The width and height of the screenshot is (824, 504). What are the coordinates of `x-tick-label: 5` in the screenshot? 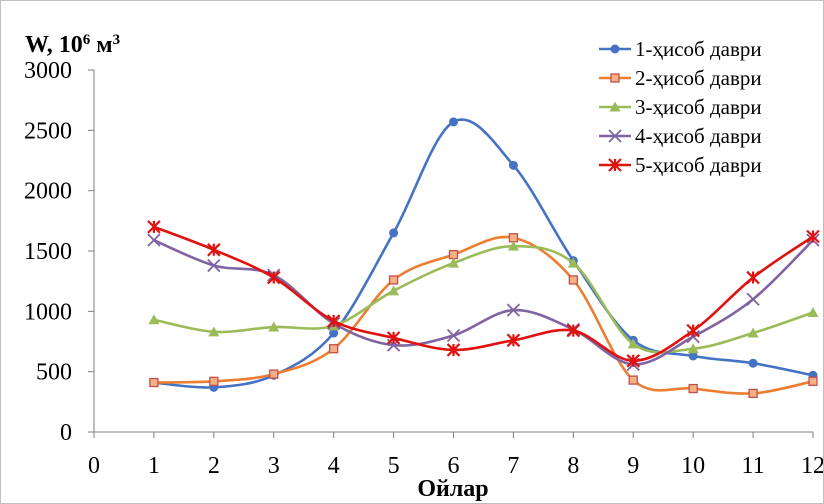 It's located at (394, 466).